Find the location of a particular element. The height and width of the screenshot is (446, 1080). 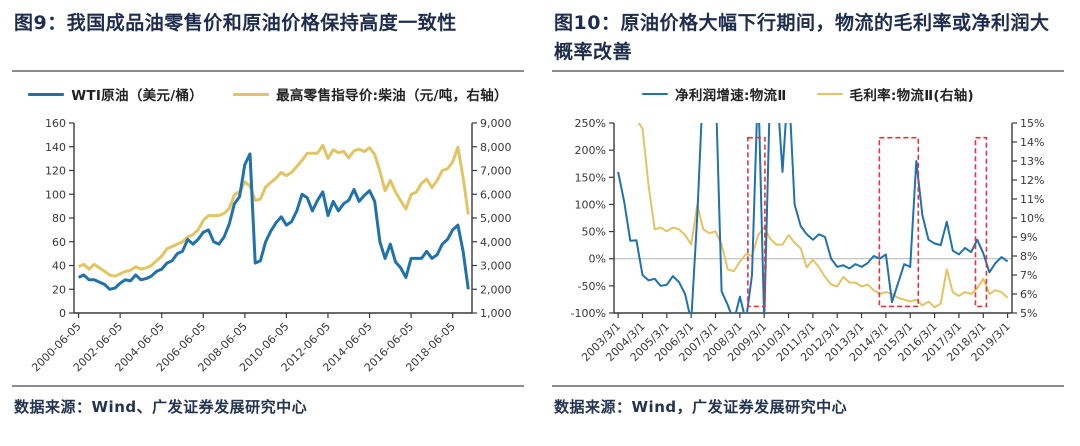

svg-text: 120 is located at coordinates (55, 171).